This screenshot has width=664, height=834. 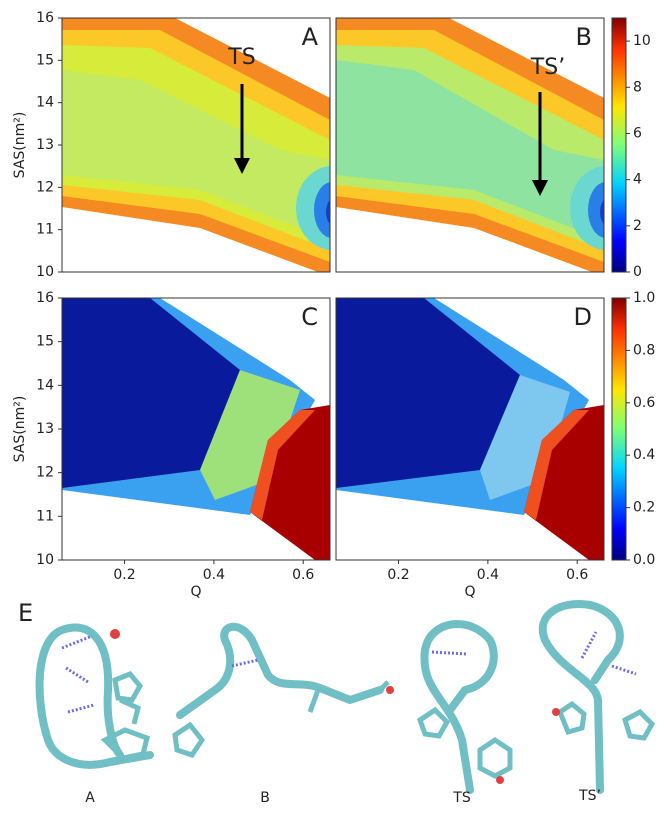 I want to click on structure-label: B, so click(x=265, y=798).